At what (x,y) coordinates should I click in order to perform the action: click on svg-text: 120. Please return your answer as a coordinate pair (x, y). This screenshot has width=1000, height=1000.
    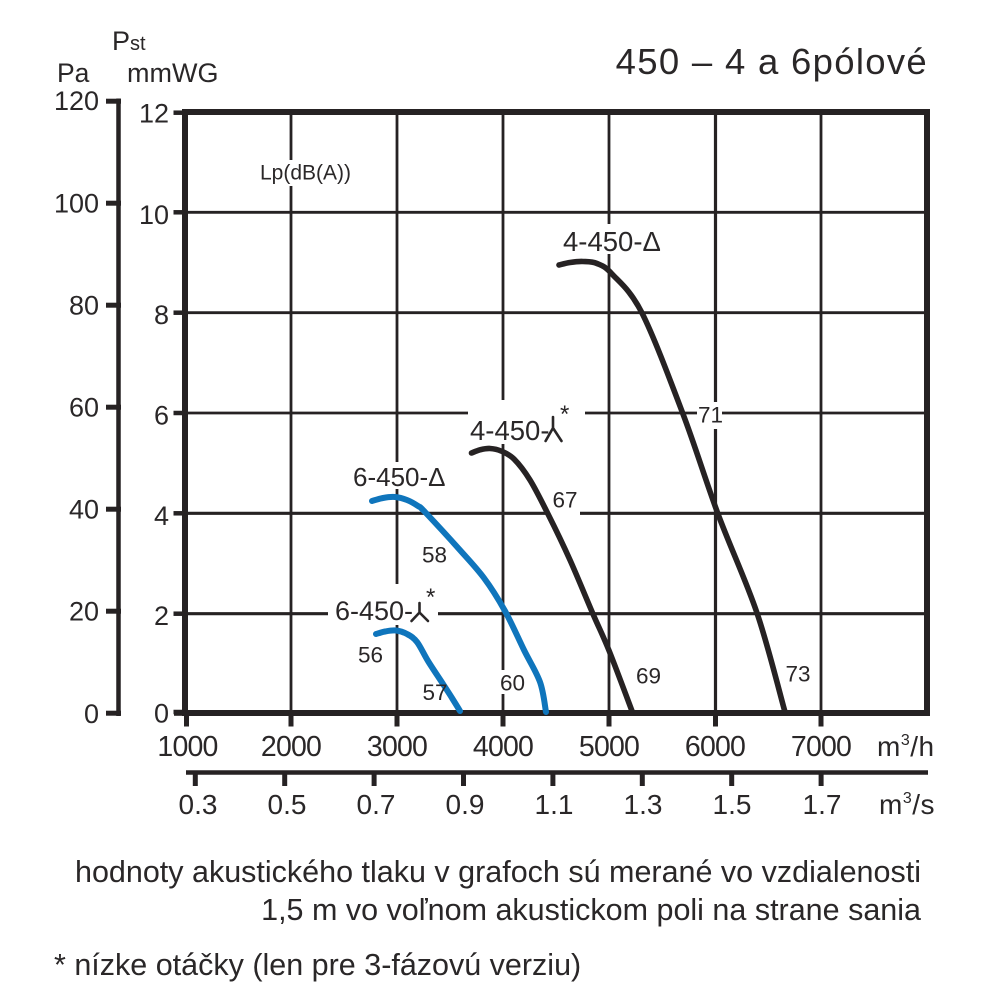
    Looking at the image, I should click on (76, 101).